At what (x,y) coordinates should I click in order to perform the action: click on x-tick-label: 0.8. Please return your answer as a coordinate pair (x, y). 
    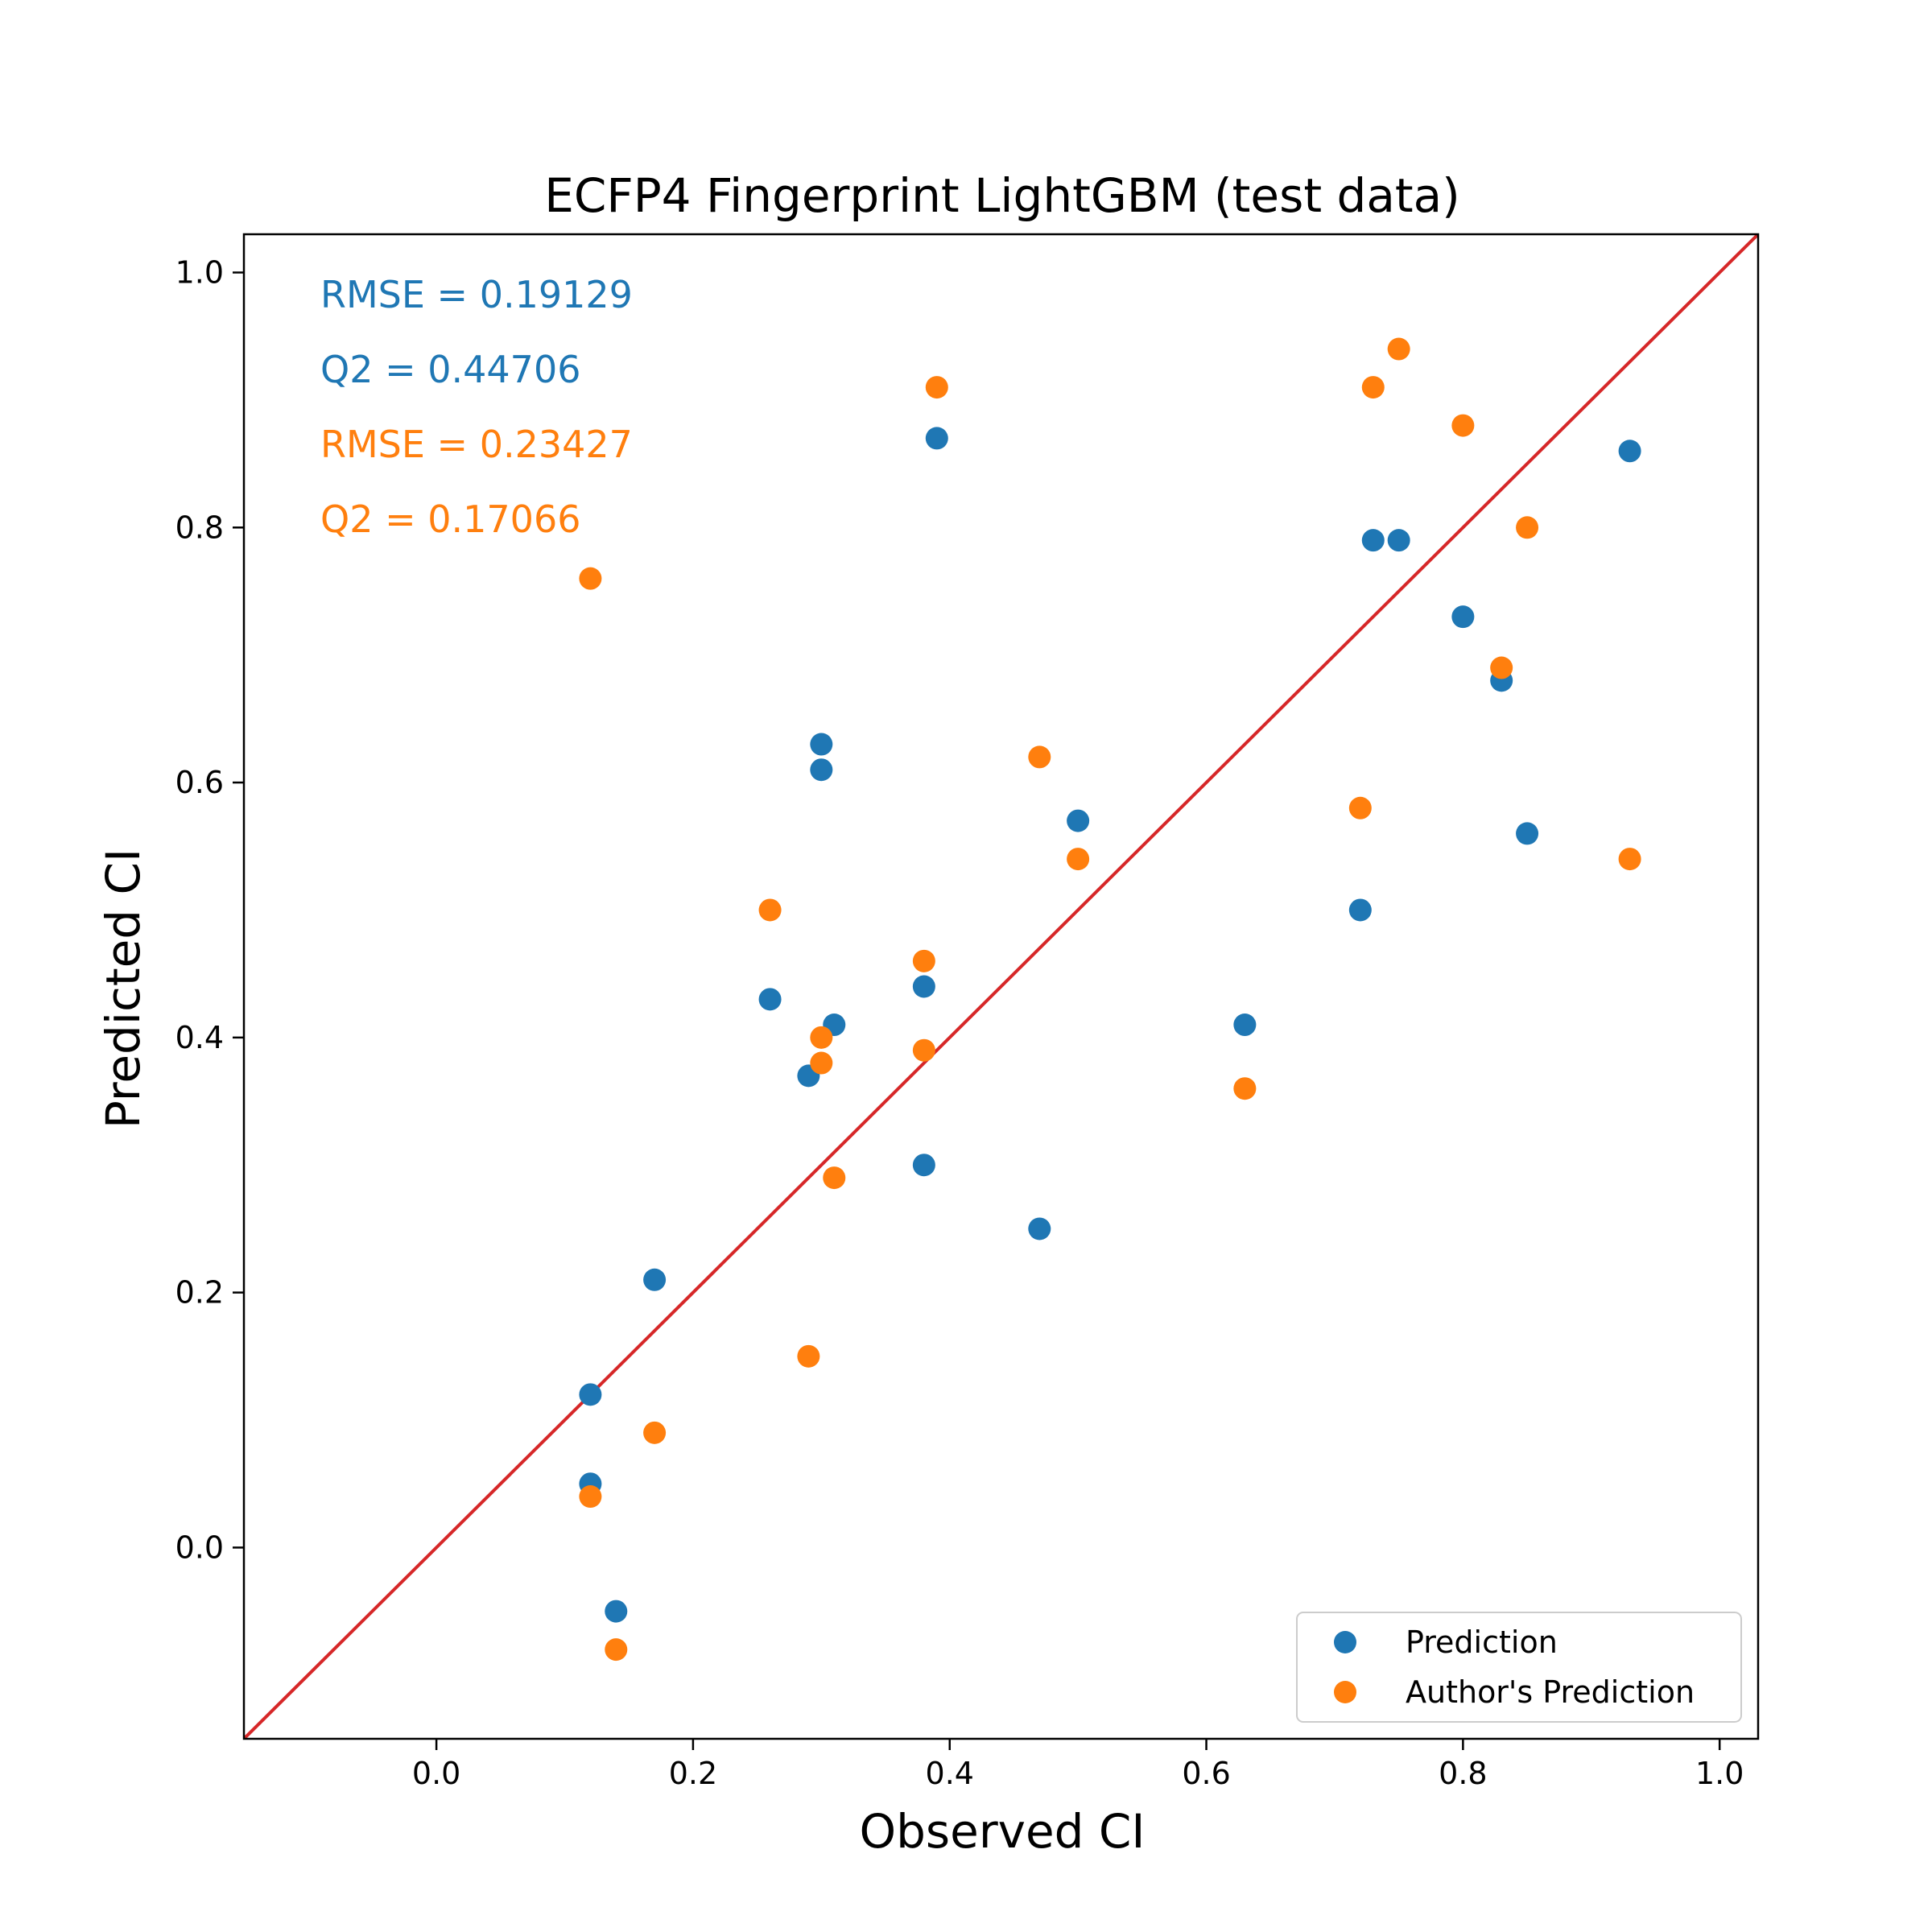
    Looking at the image, I should click on (1463, 1773).